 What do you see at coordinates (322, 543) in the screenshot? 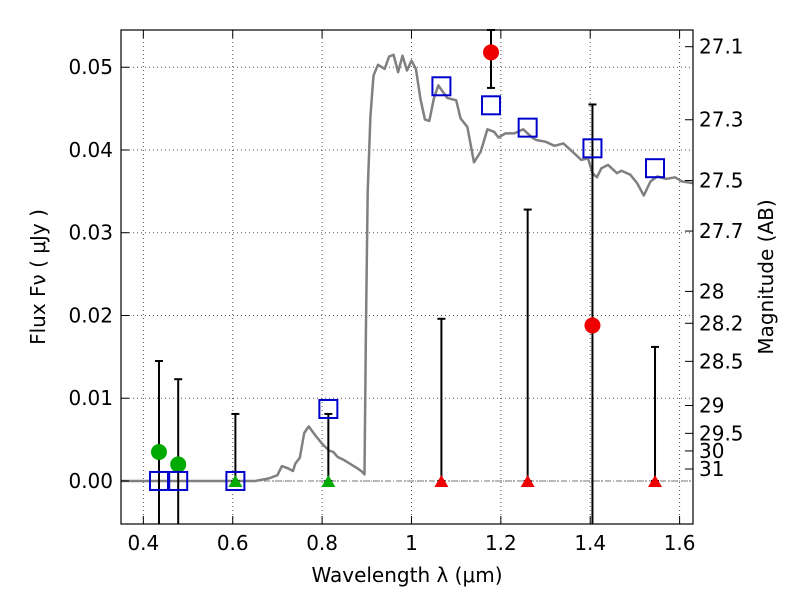
I see `x-tick-label: 0.8` at bounding box center [322, 543].